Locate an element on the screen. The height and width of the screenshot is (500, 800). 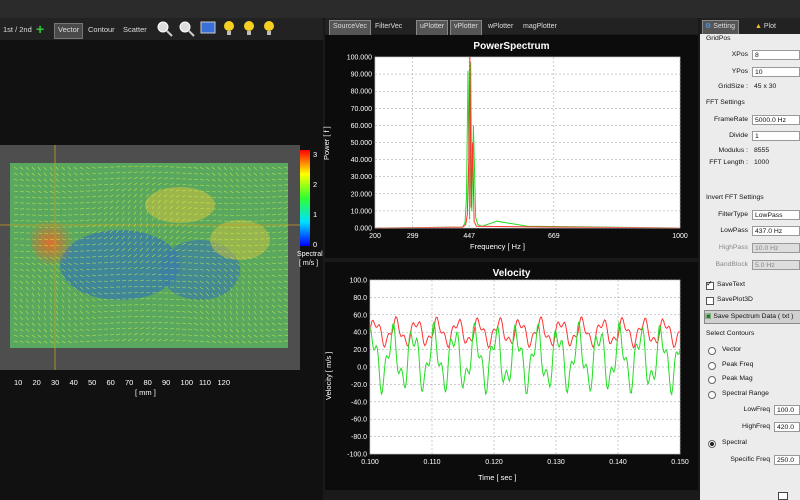
savetext-checkbox is located at coordinates (710, 284).